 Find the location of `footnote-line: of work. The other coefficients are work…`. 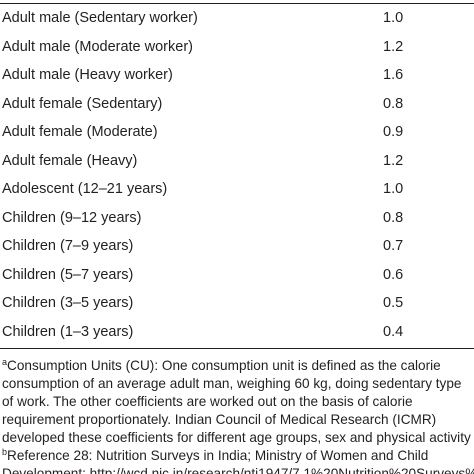

footnote-line: of work. The other coefficients are work… is located at coordinates (238, 402).